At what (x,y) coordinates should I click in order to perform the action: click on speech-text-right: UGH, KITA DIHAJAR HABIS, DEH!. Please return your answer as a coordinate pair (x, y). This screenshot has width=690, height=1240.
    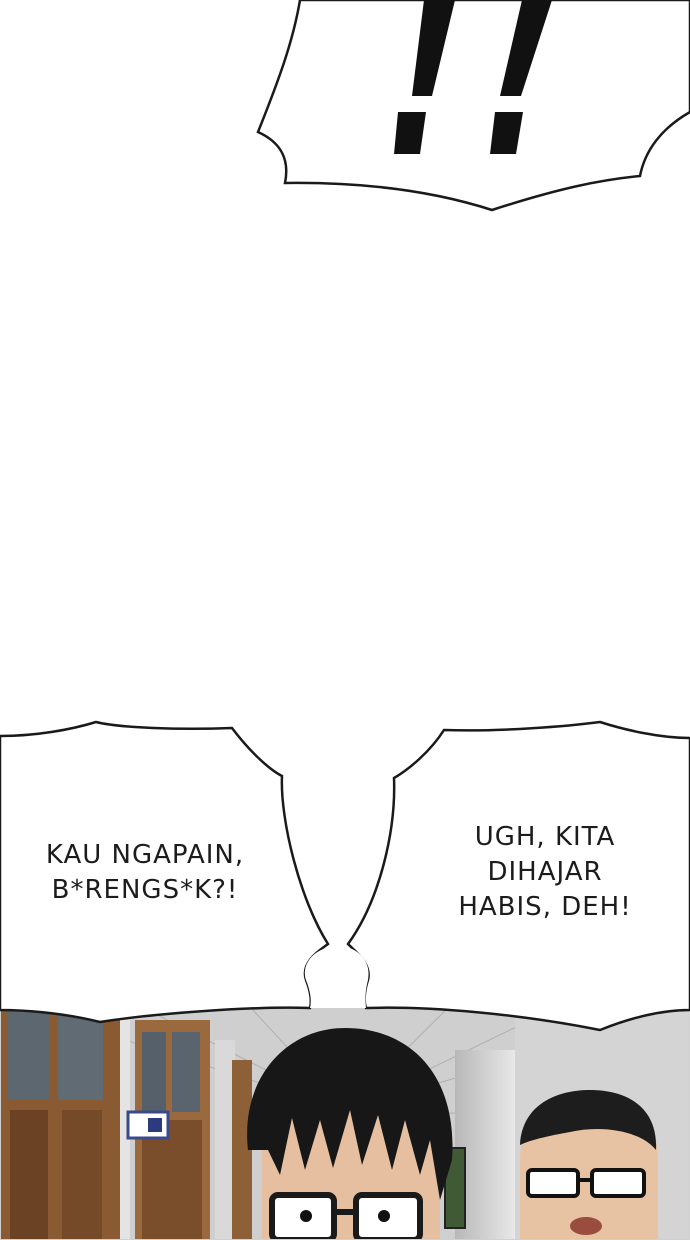
    Looking at the image, I should click on (545, 872).